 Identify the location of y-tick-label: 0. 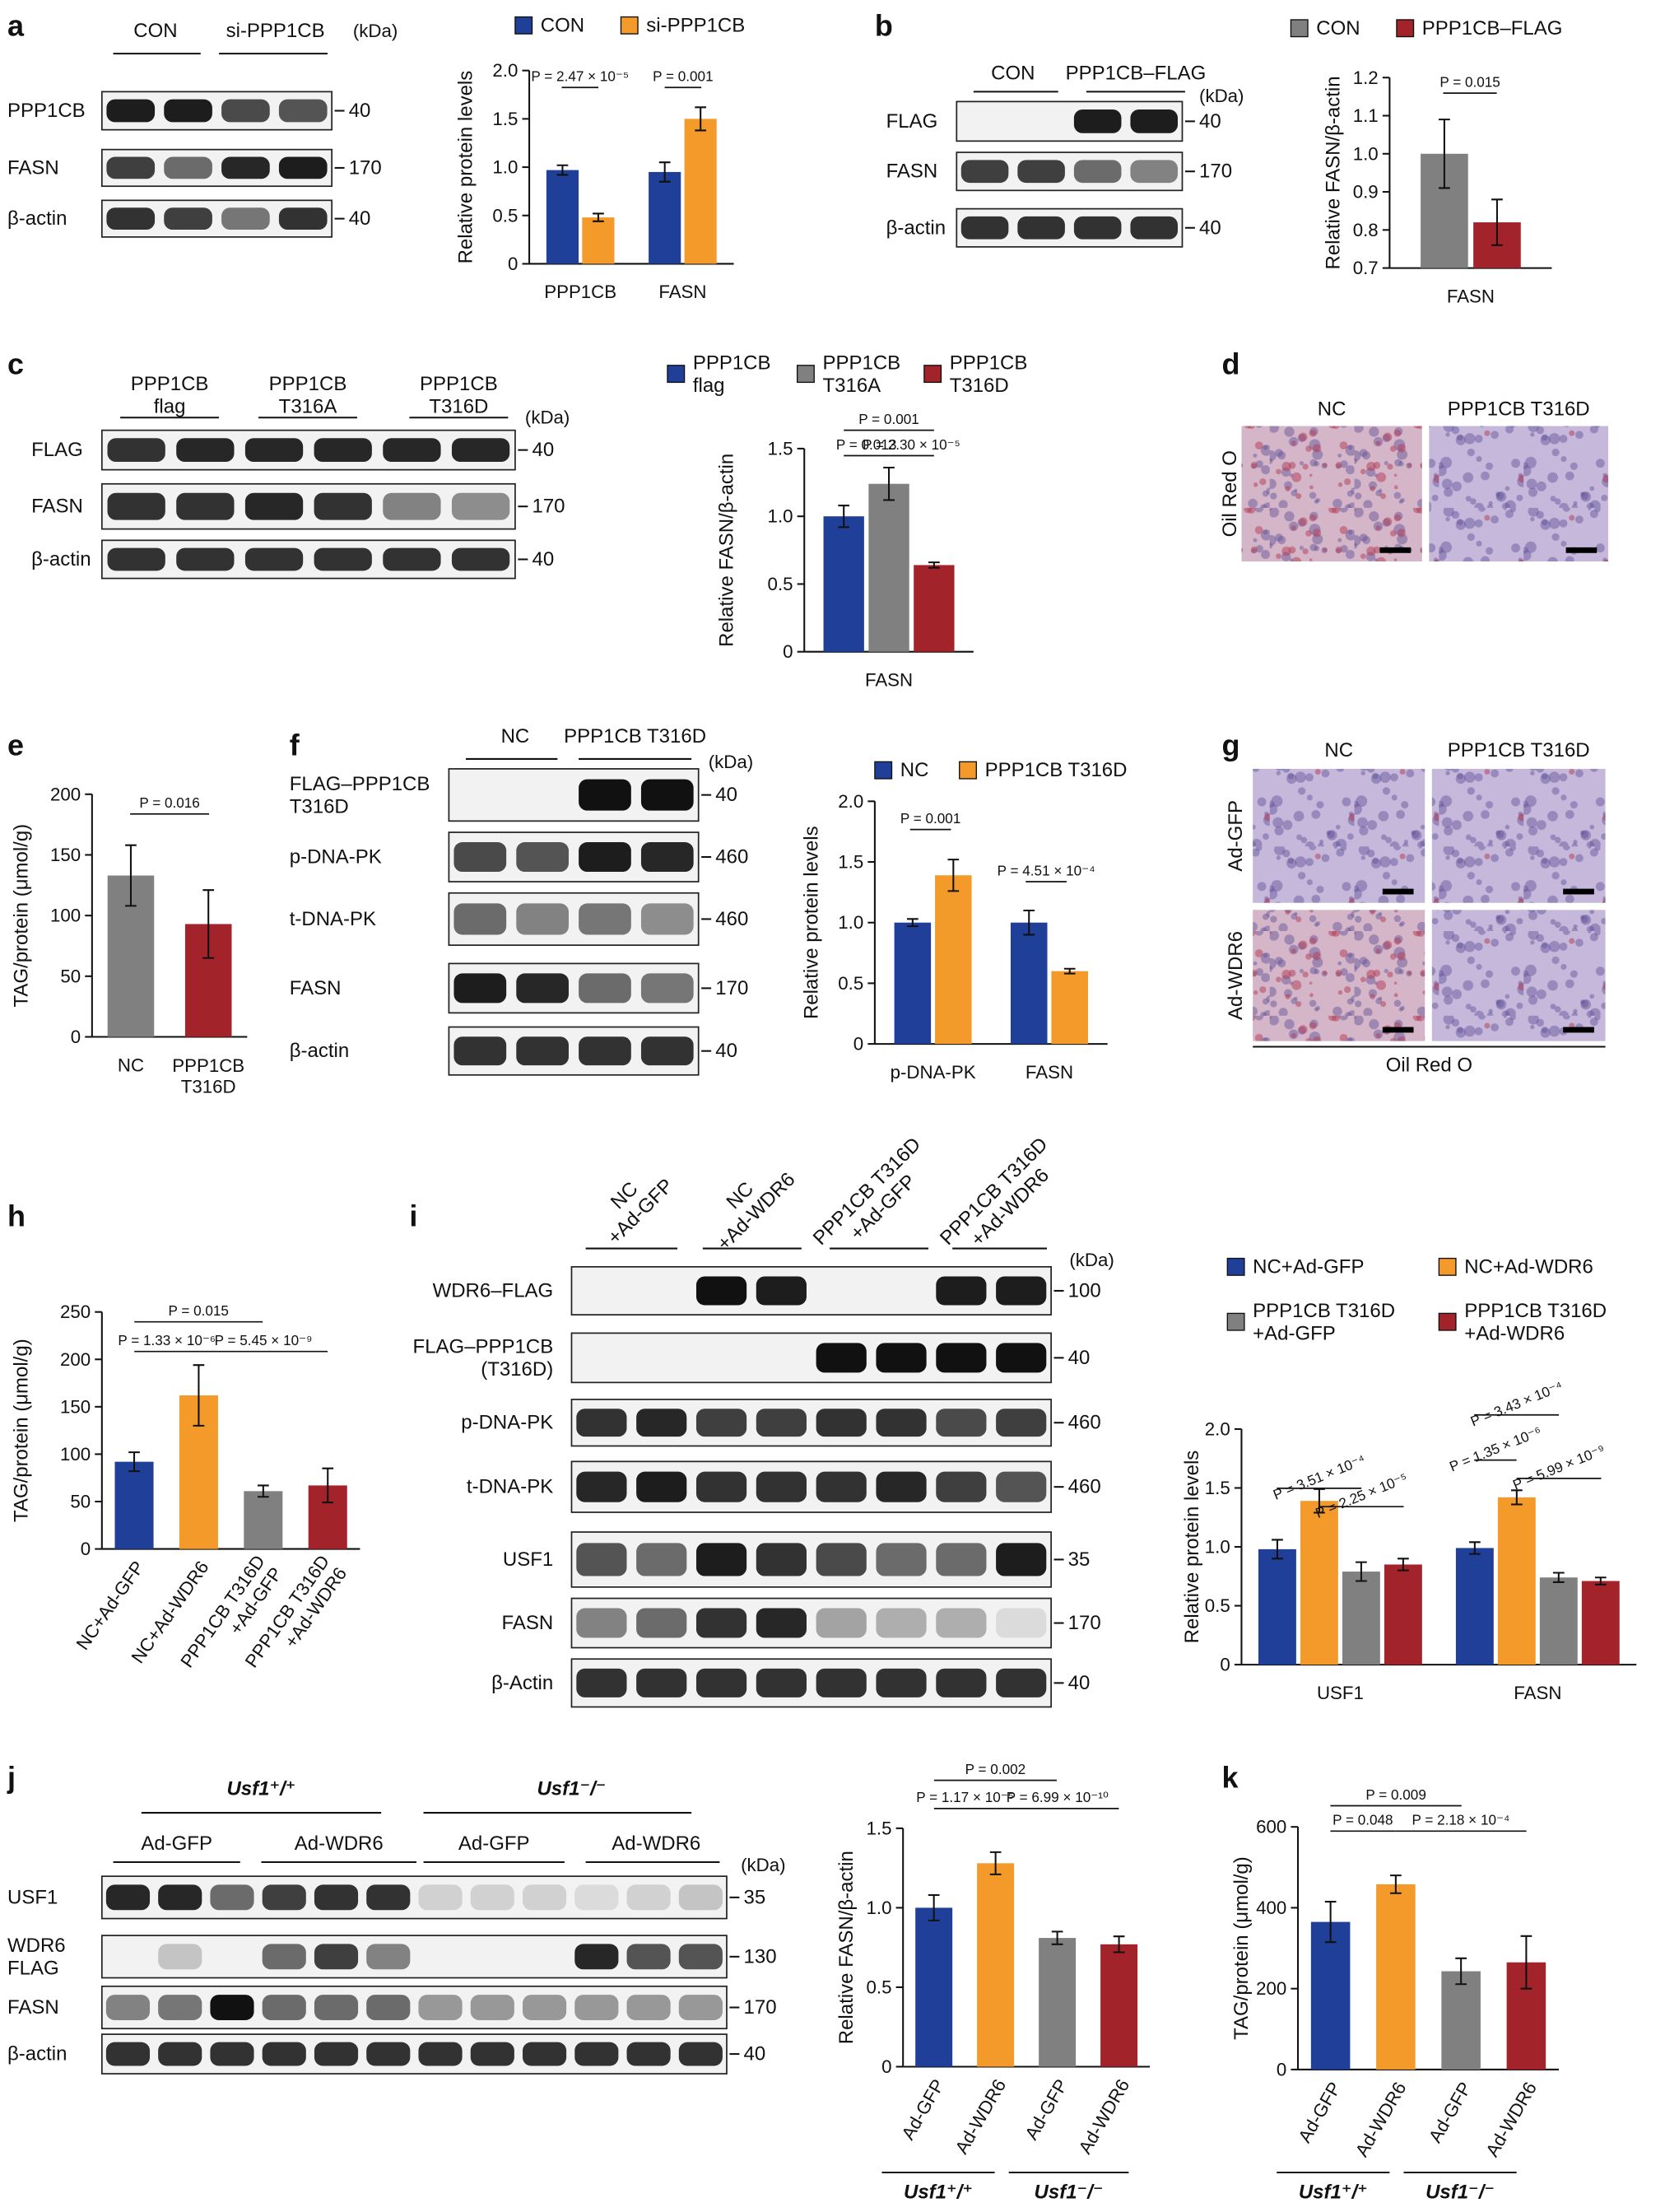
(76, 1037).